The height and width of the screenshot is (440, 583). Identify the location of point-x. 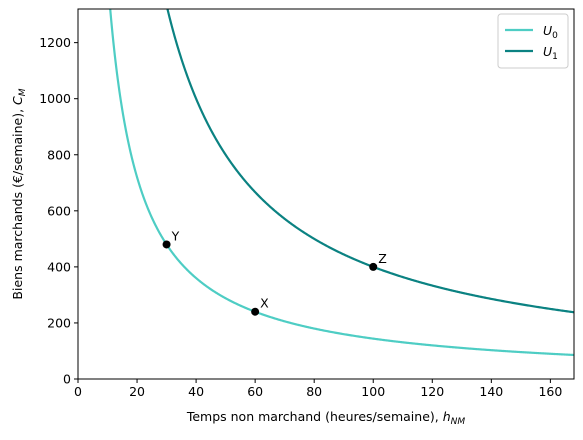
(255, 311).